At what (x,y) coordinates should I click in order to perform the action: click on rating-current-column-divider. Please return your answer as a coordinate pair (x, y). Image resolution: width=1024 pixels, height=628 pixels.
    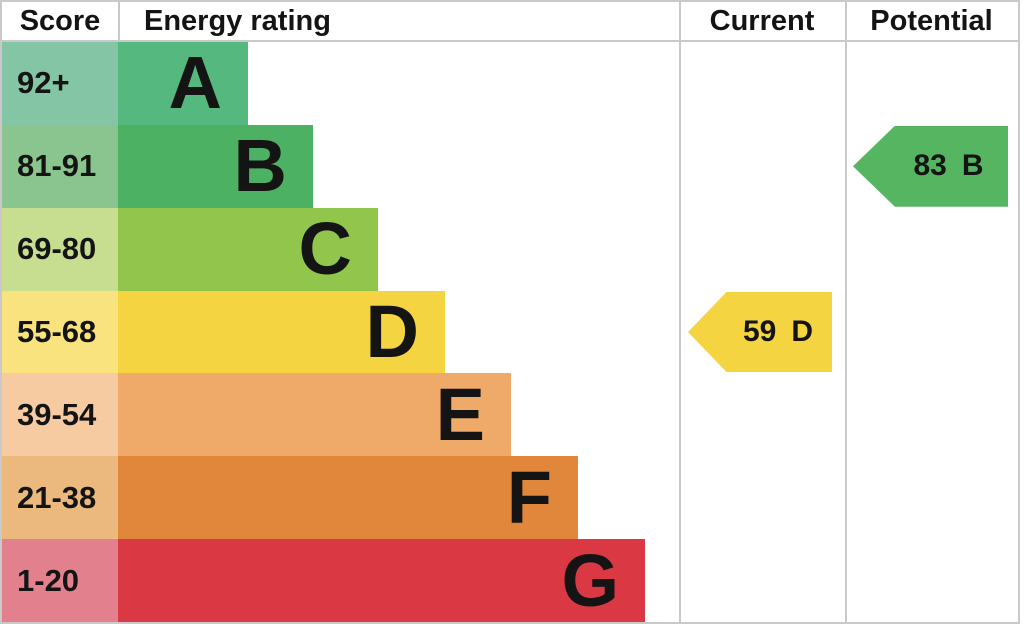
    Looking at the image, I should click on (680, 312).